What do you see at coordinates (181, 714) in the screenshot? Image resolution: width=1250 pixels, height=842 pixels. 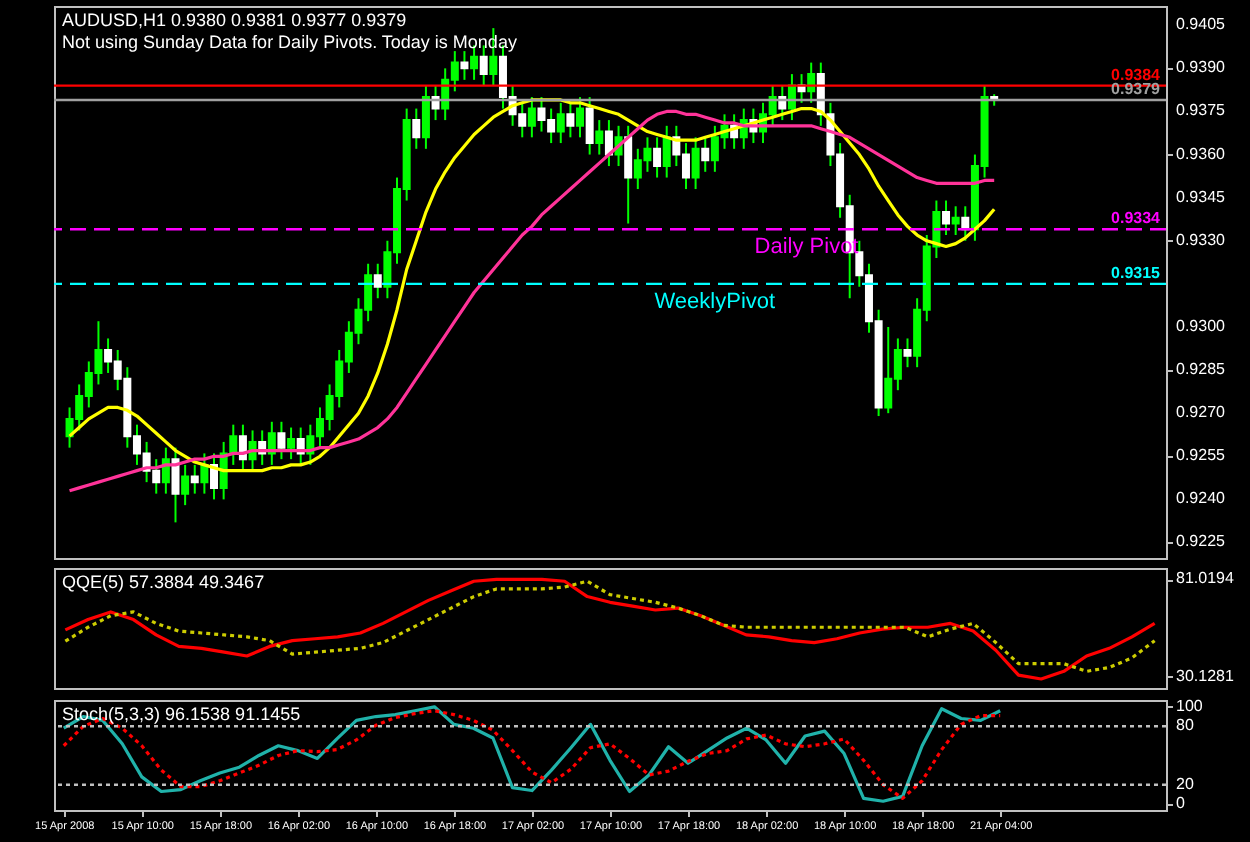 I see `chart-title: Stoch(5,3,3) 96.1538 91.1455` at bounding box center [181, 714].